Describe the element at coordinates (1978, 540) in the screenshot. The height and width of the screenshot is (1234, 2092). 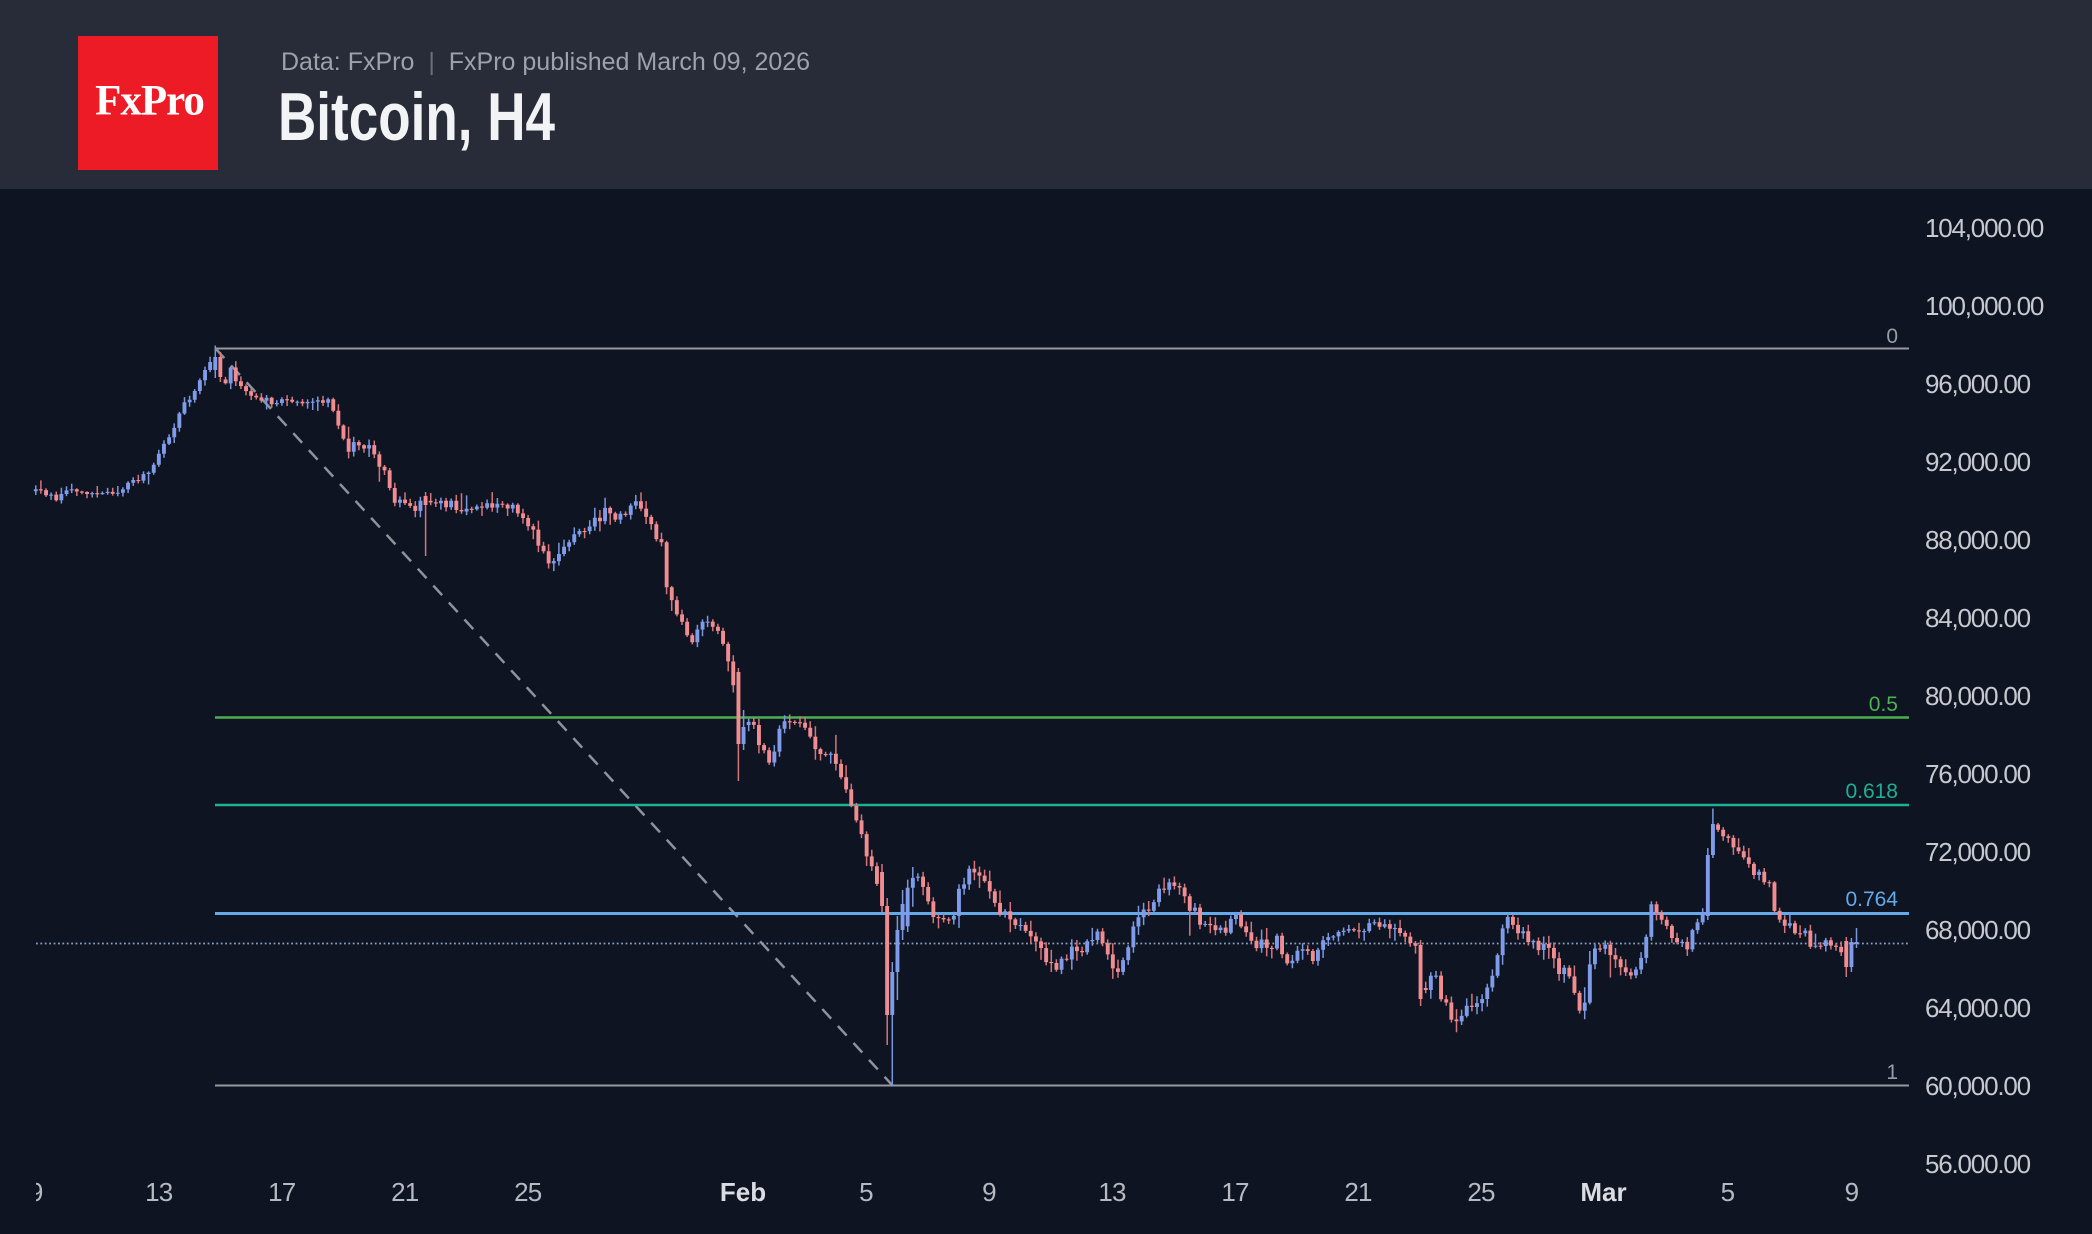
I see `svg-text: 88,000.00` at that location.